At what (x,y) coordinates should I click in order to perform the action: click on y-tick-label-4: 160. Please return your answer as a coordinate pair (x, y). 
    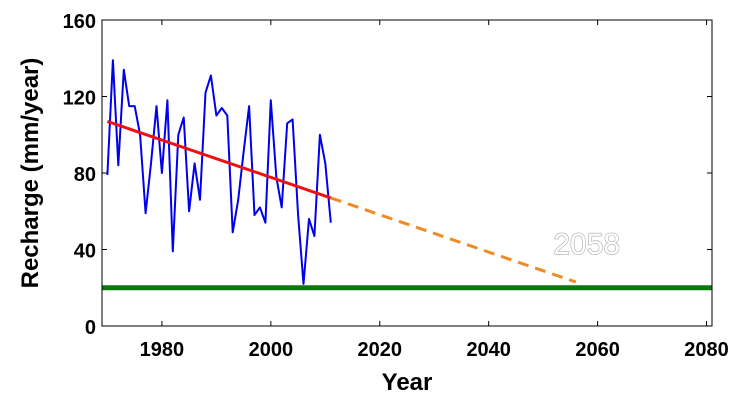
    Looking at the image, I should click on (79, 22).